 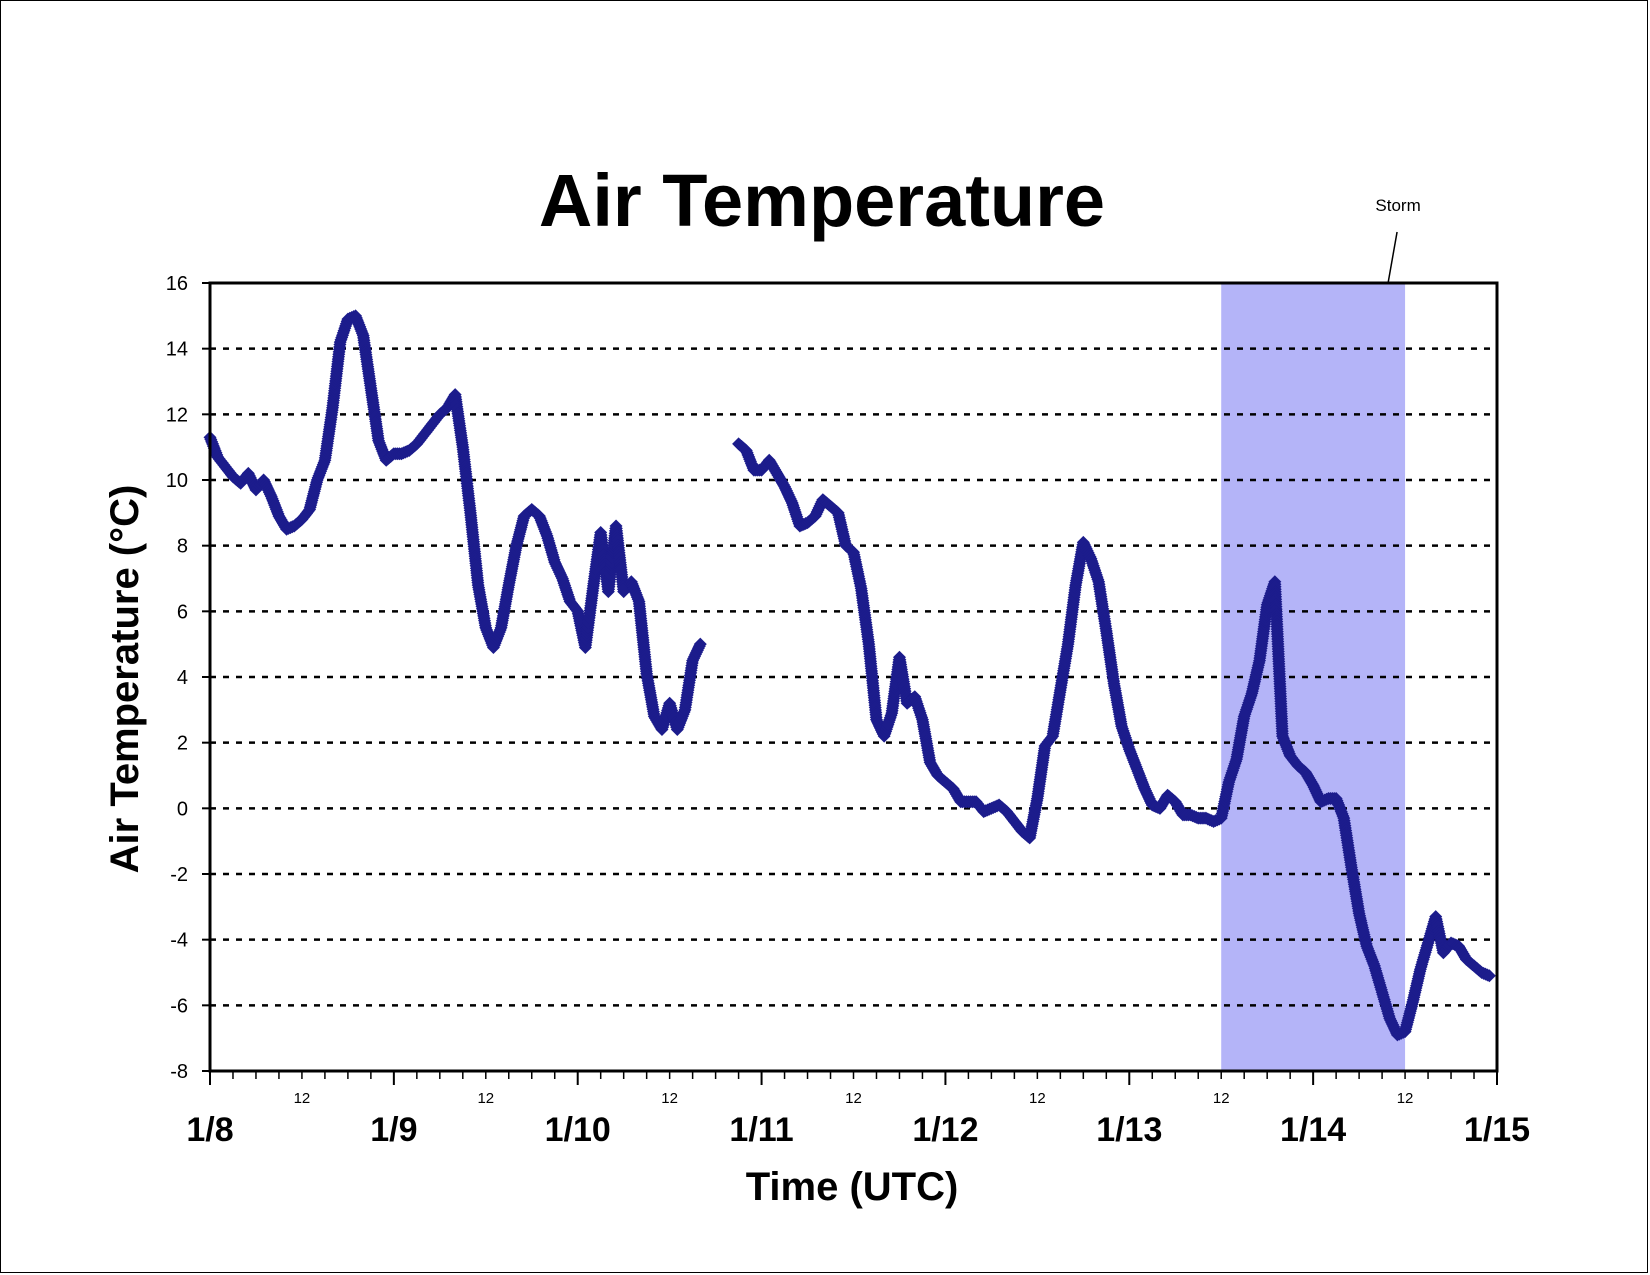 I want to click on x-major-tick-label: 1/15, so click(x=1497, y=1130).